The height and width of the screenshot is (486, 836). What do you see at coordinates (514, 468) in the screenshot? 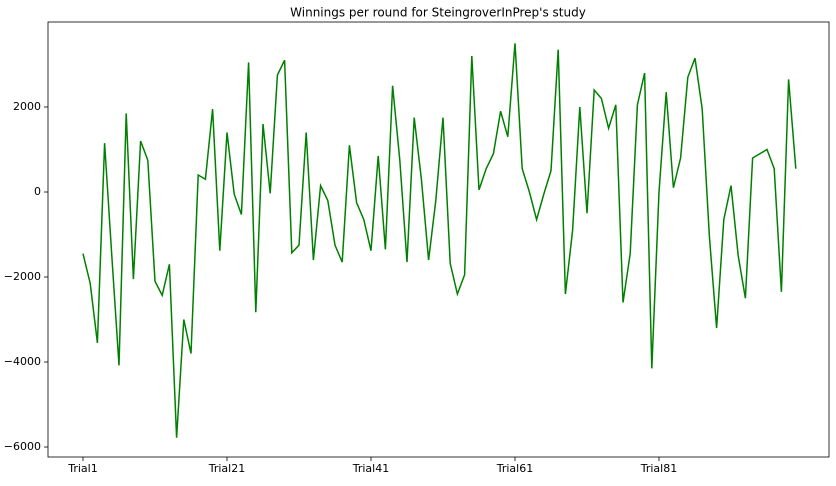
I see `x-tick-label: Trial61` at bounding box center [514, 468].